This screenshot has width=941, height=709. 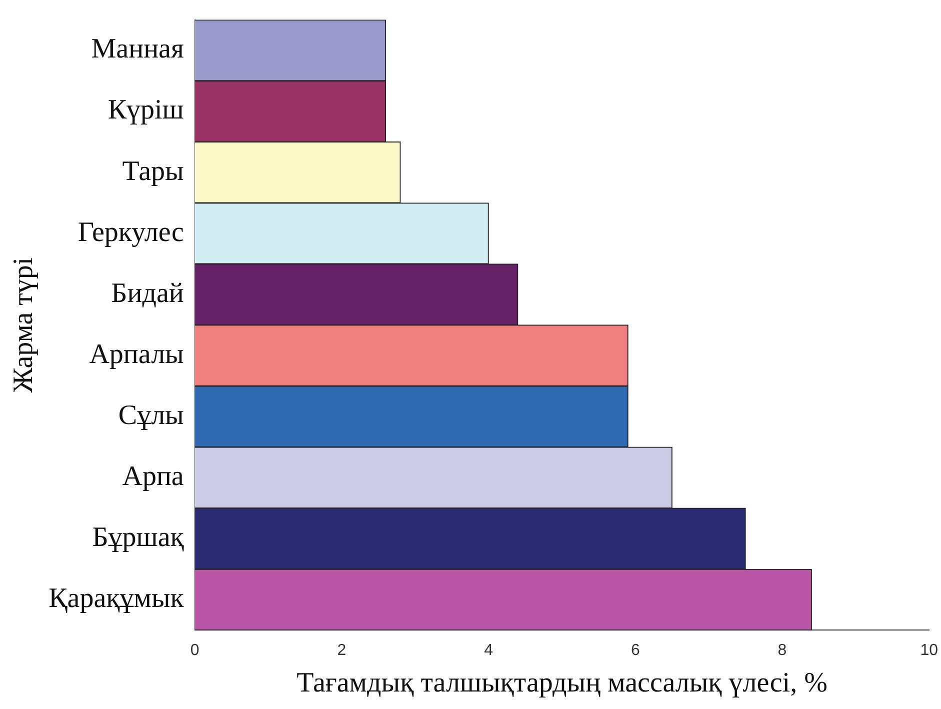 I want to click on y-axis-title: Жарма түрі, so click(x=24, y=325).